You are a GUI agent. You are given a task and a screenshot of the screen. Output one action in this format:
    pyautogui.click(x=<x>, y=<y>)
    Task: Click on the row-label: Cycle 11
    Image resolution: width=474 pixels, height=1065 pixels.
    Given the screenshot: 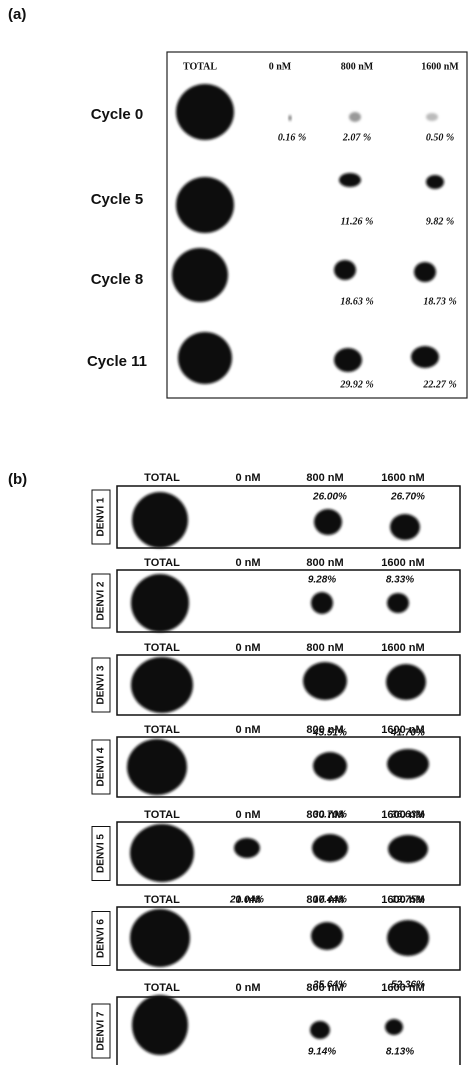 What is the action you would take?
    pyautogui.click(x=117, y=361)
    